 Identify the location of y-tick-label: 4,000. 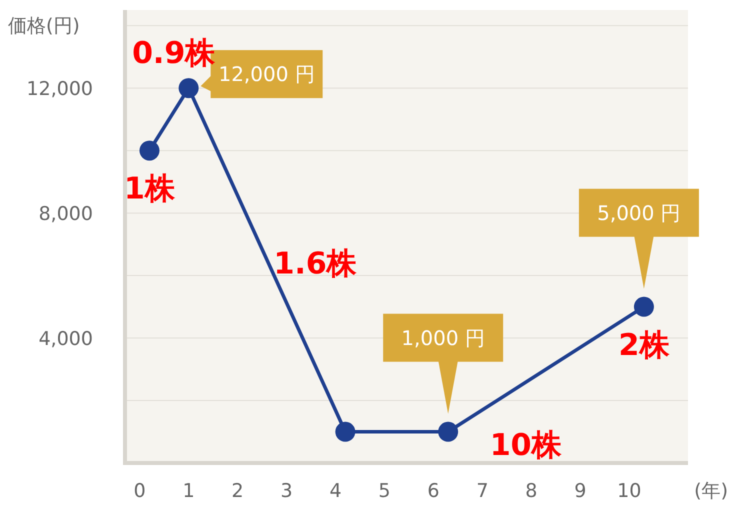
(65, 339).